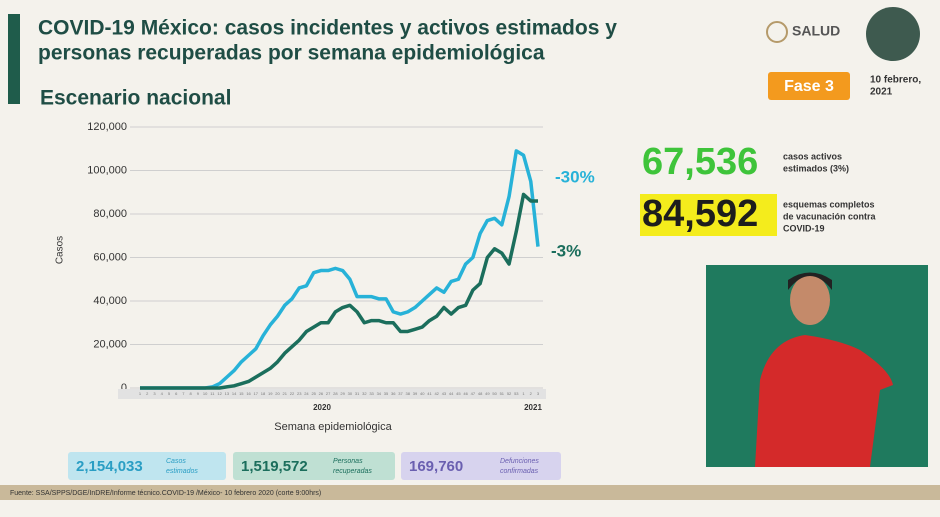  I want to click on x-tick-label: 12, so click(219, 393).